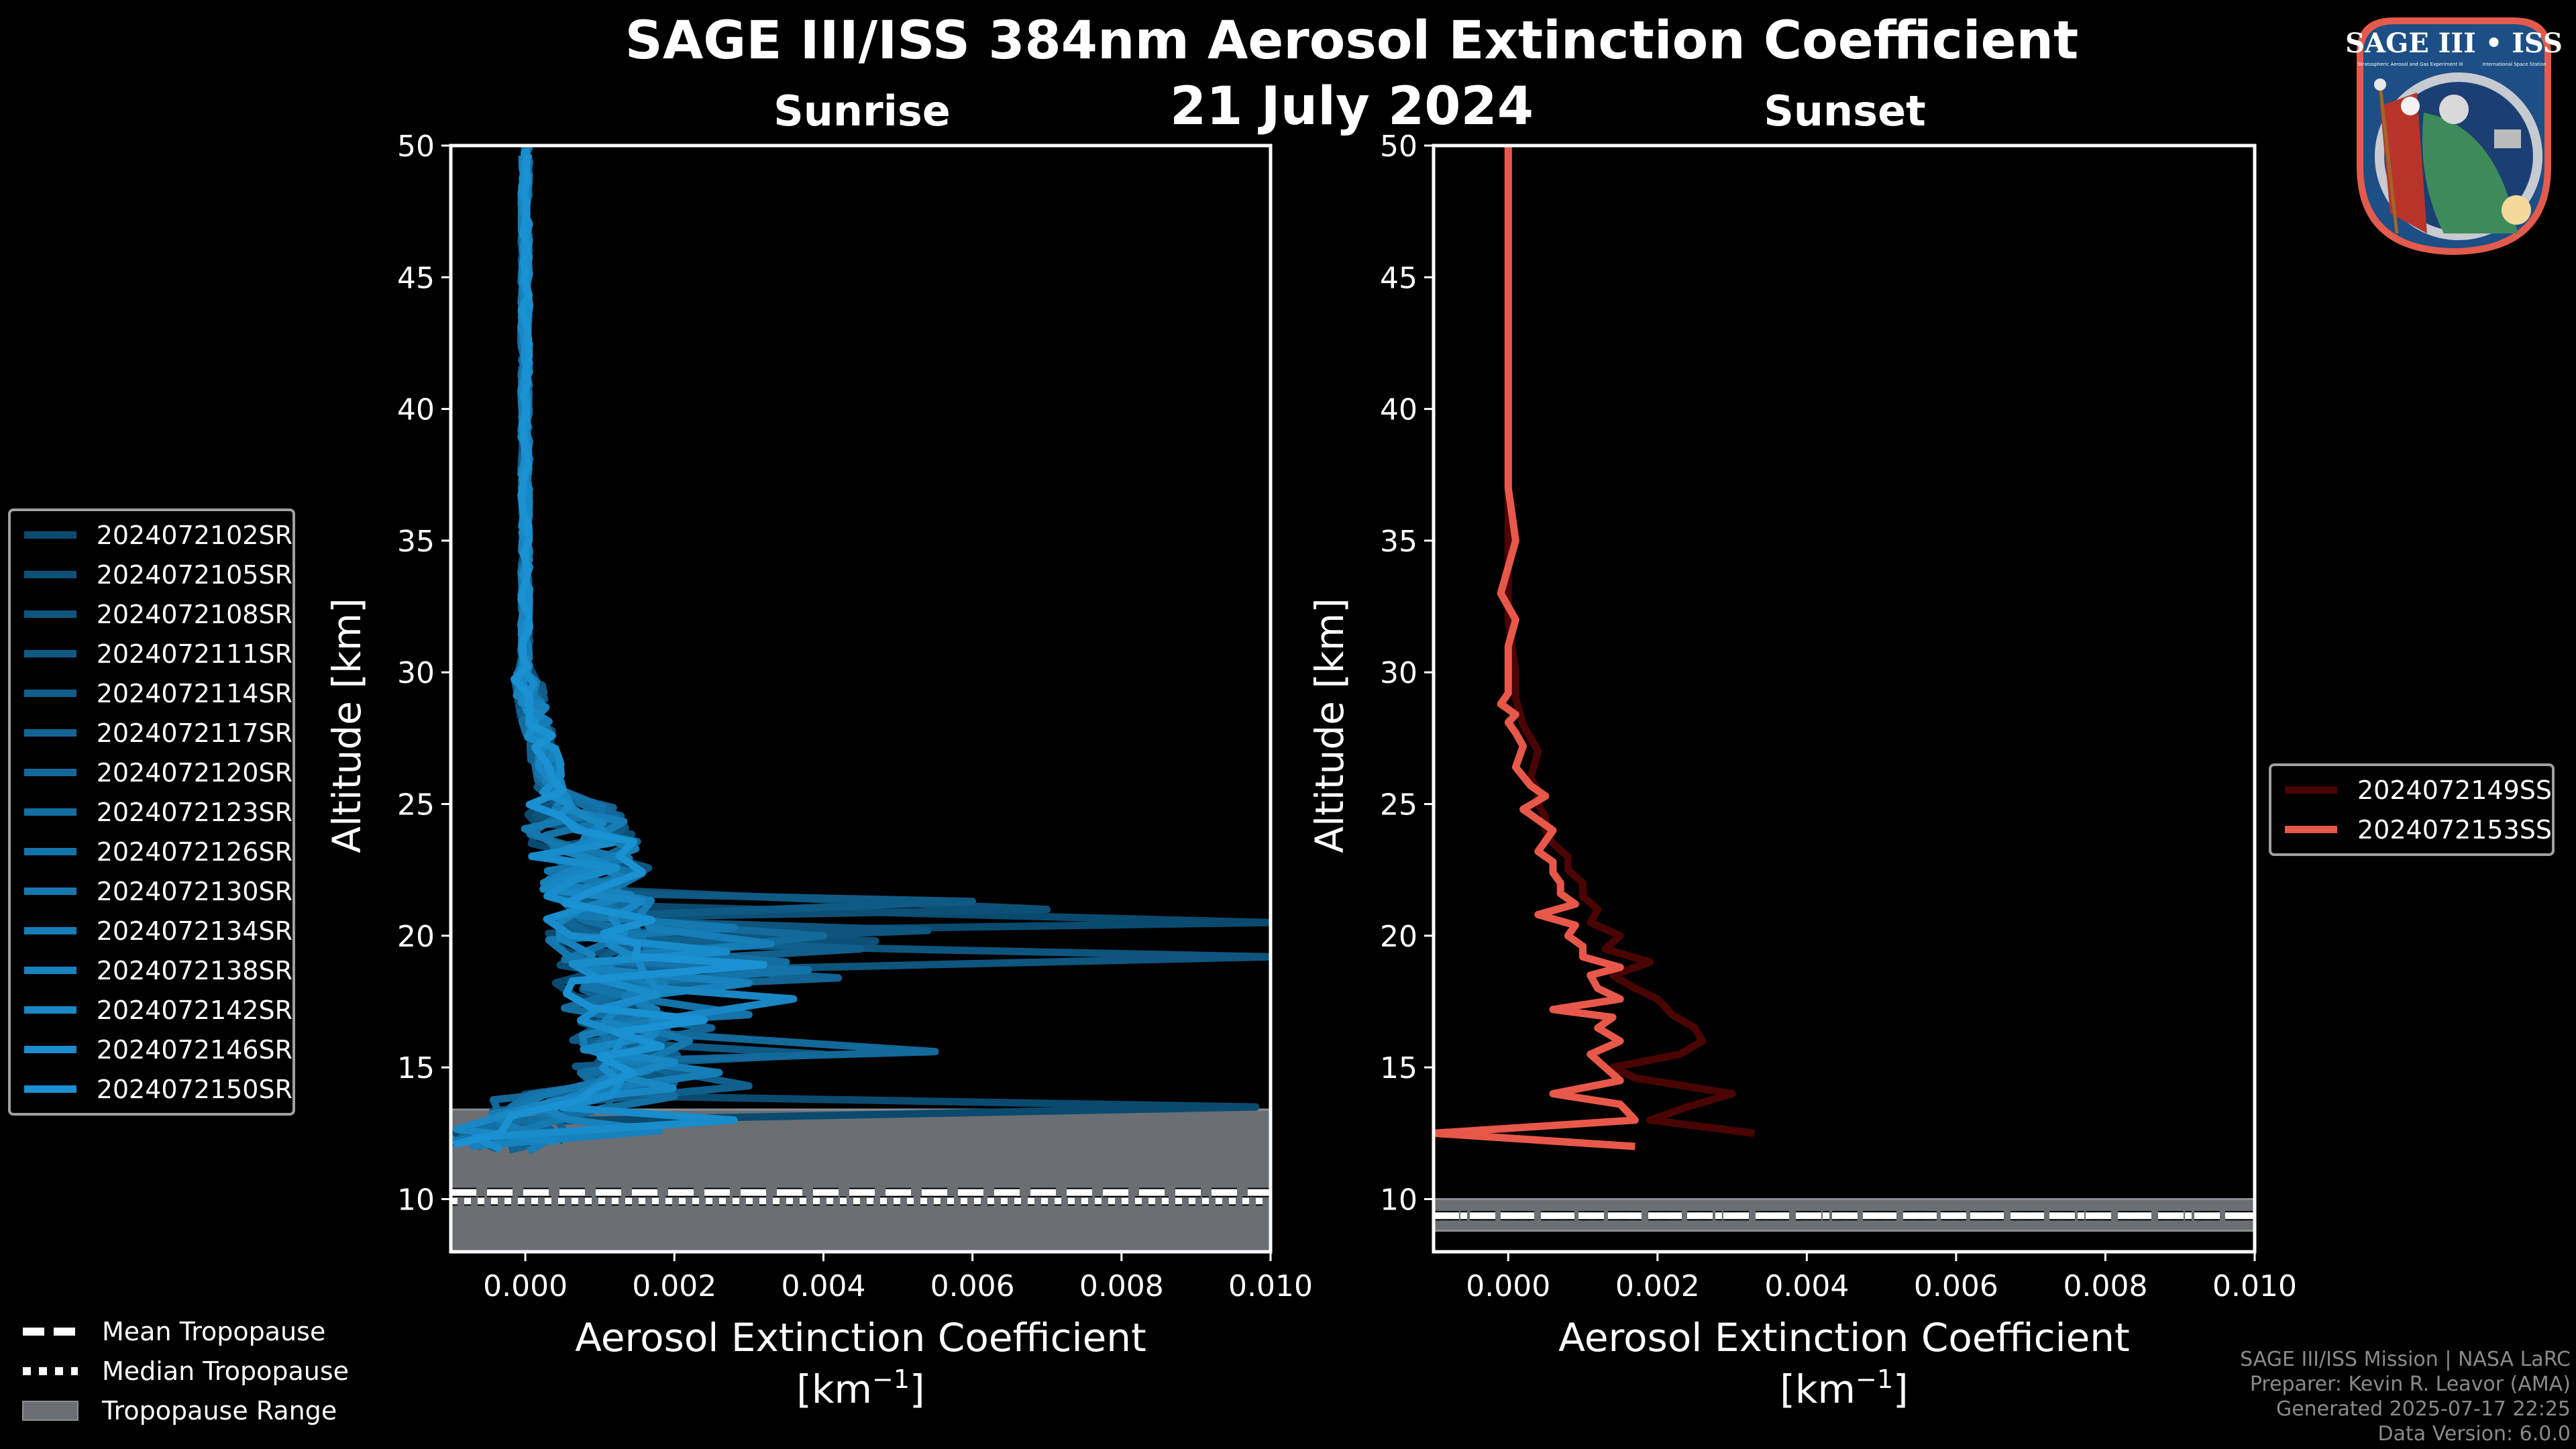 The height and width of the screenshot is (1449, 2576). What do you see at coordinates (194, 654) in the screenshot?
I see `legend-label: 2024072111SR` at bounding box center [194, 654].